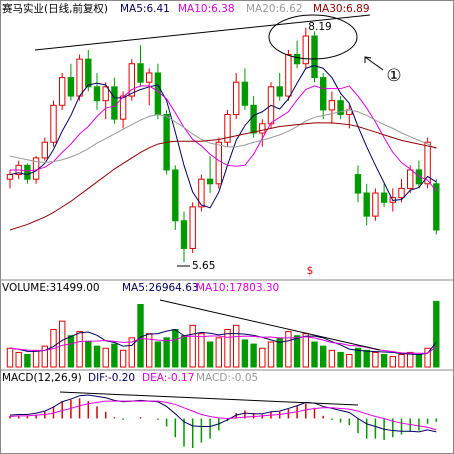 This screenshot has width=454, height=454. What do you see at coordinates (341, 9) in the screenshot?
I see `legend-label: MA30:6.89` at bounding box center [341, 9].